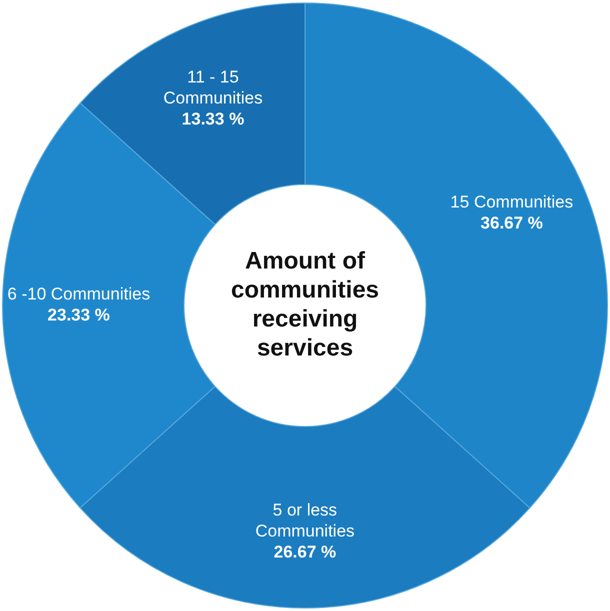  What do you see at coordinates (305, 520) in the screenshot?
I see `slice-label: 5 or less Communities` at bounding box center [305, 520].